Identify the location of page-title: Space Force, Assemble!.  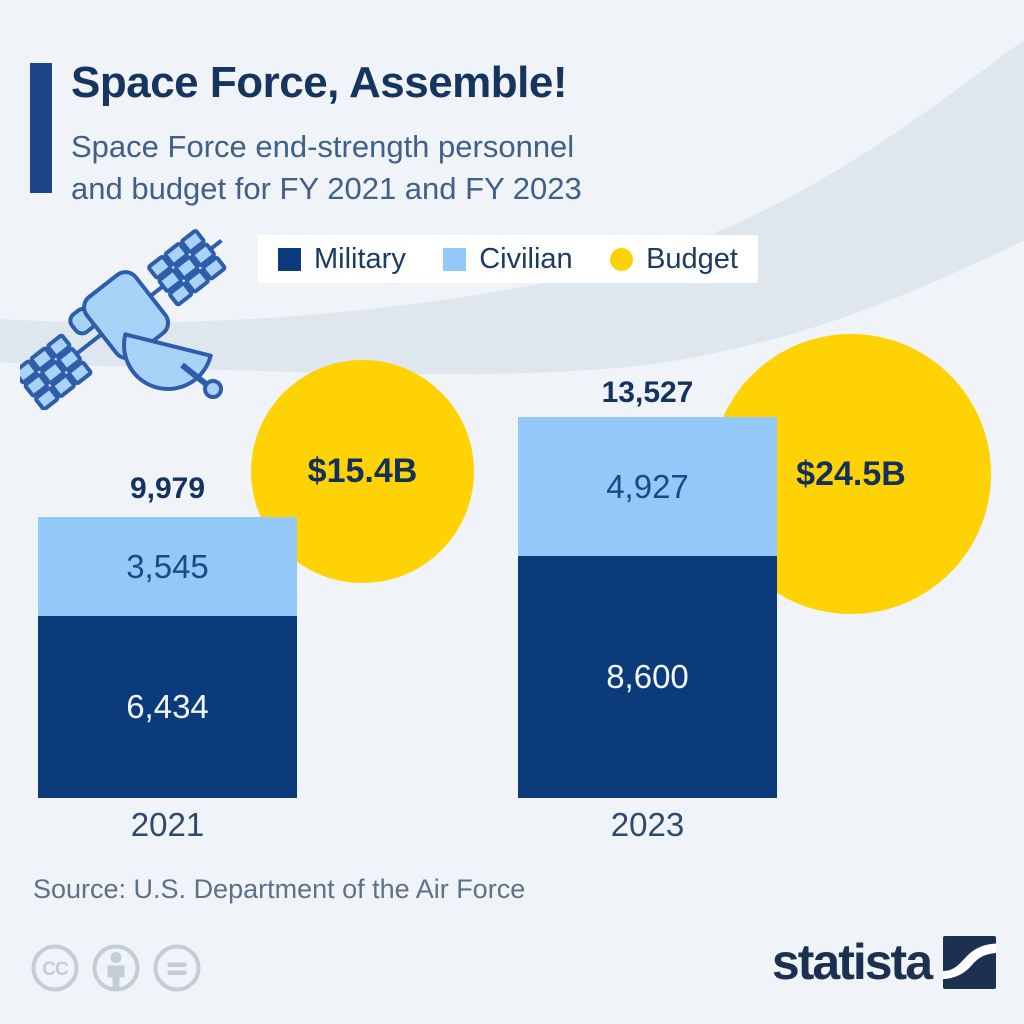
(319, 82).